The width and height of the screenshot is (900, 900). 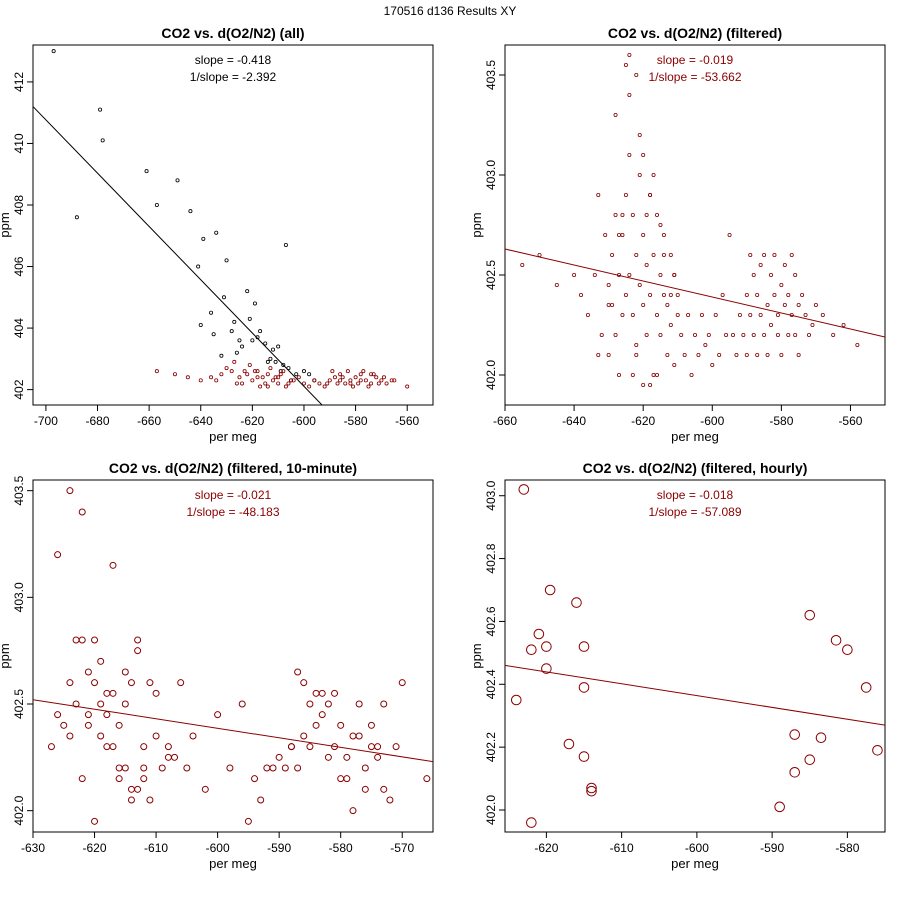 What do you see at coordinates (491, 747) in the screenshot?
I see `y-tick-label: 402.2` at bounding box center [491, 747].